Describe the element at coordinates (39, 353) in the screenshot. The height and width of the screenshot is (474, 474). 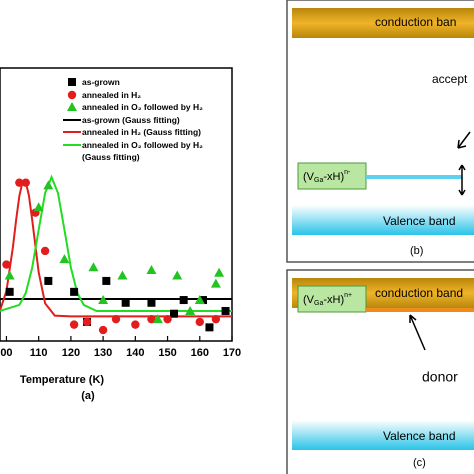
I see `x-tick-label: 110` at that location.